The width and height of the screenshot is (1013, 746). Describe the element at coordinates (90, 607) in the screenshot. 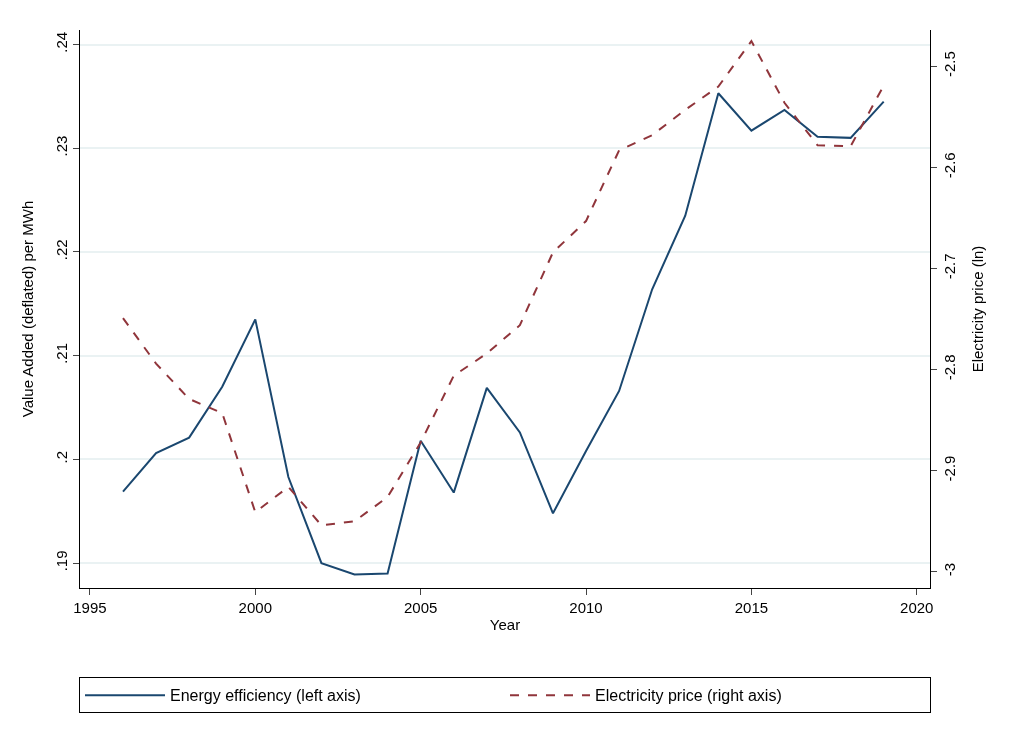

I see `x-tick-label: 1995` at that location.